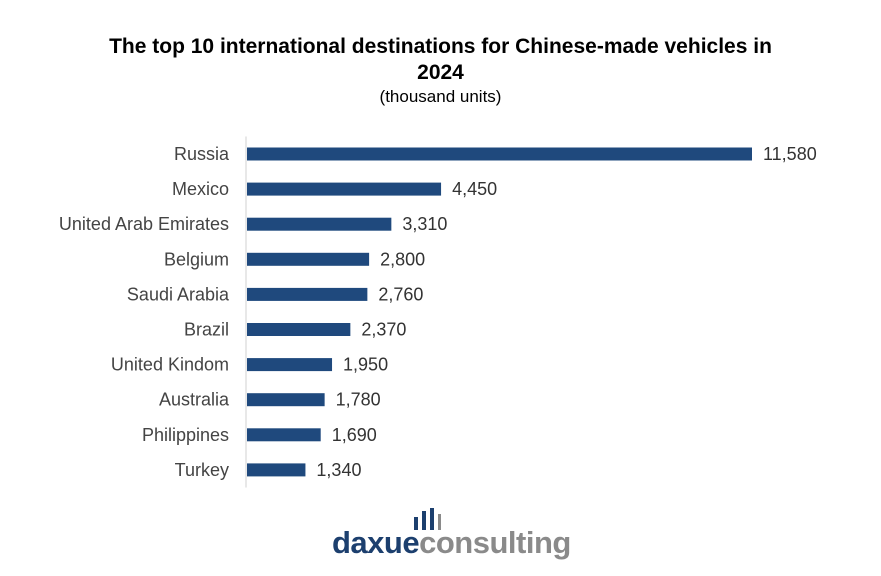  What do you see at coordinates (144, 224) in the screenshot?
I see `category-label: United Arab Emirates` at bounding box center [144, 224].